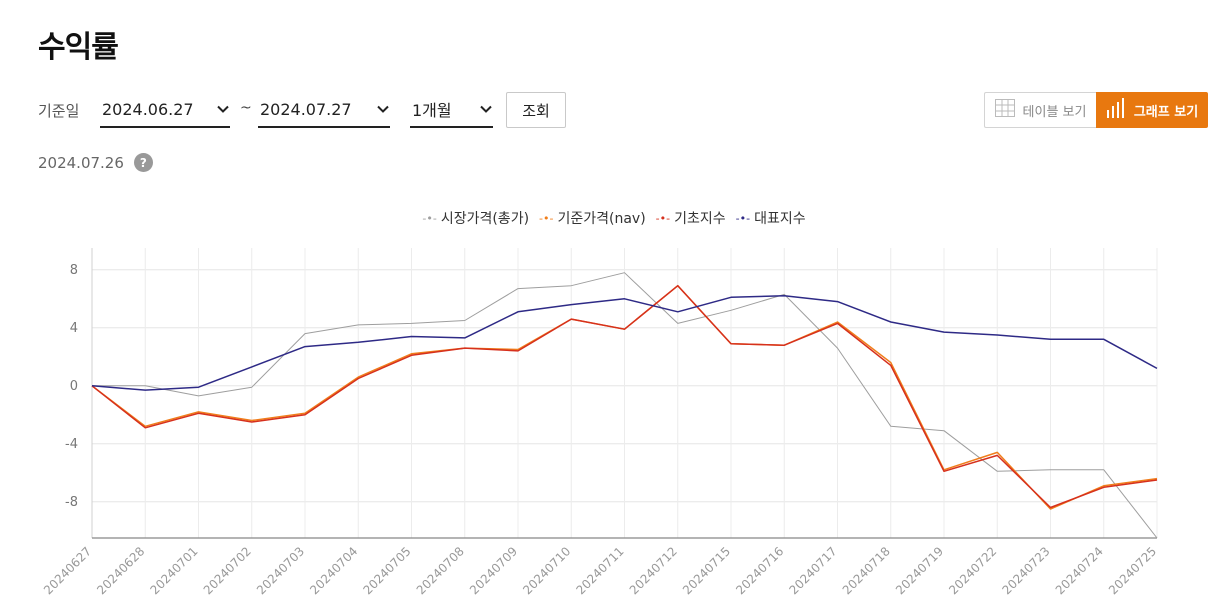  I want to click on x-tick-label: 20240702, so click(227, 570).